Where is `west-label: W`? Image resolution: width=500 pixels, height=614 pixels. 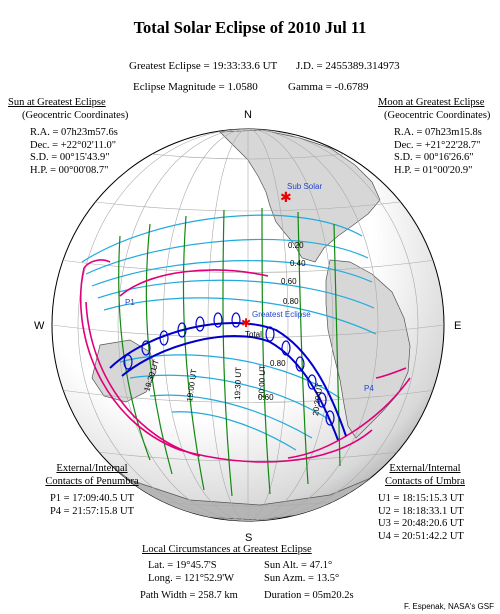 west-label: W is located at coordinates (39, 326).